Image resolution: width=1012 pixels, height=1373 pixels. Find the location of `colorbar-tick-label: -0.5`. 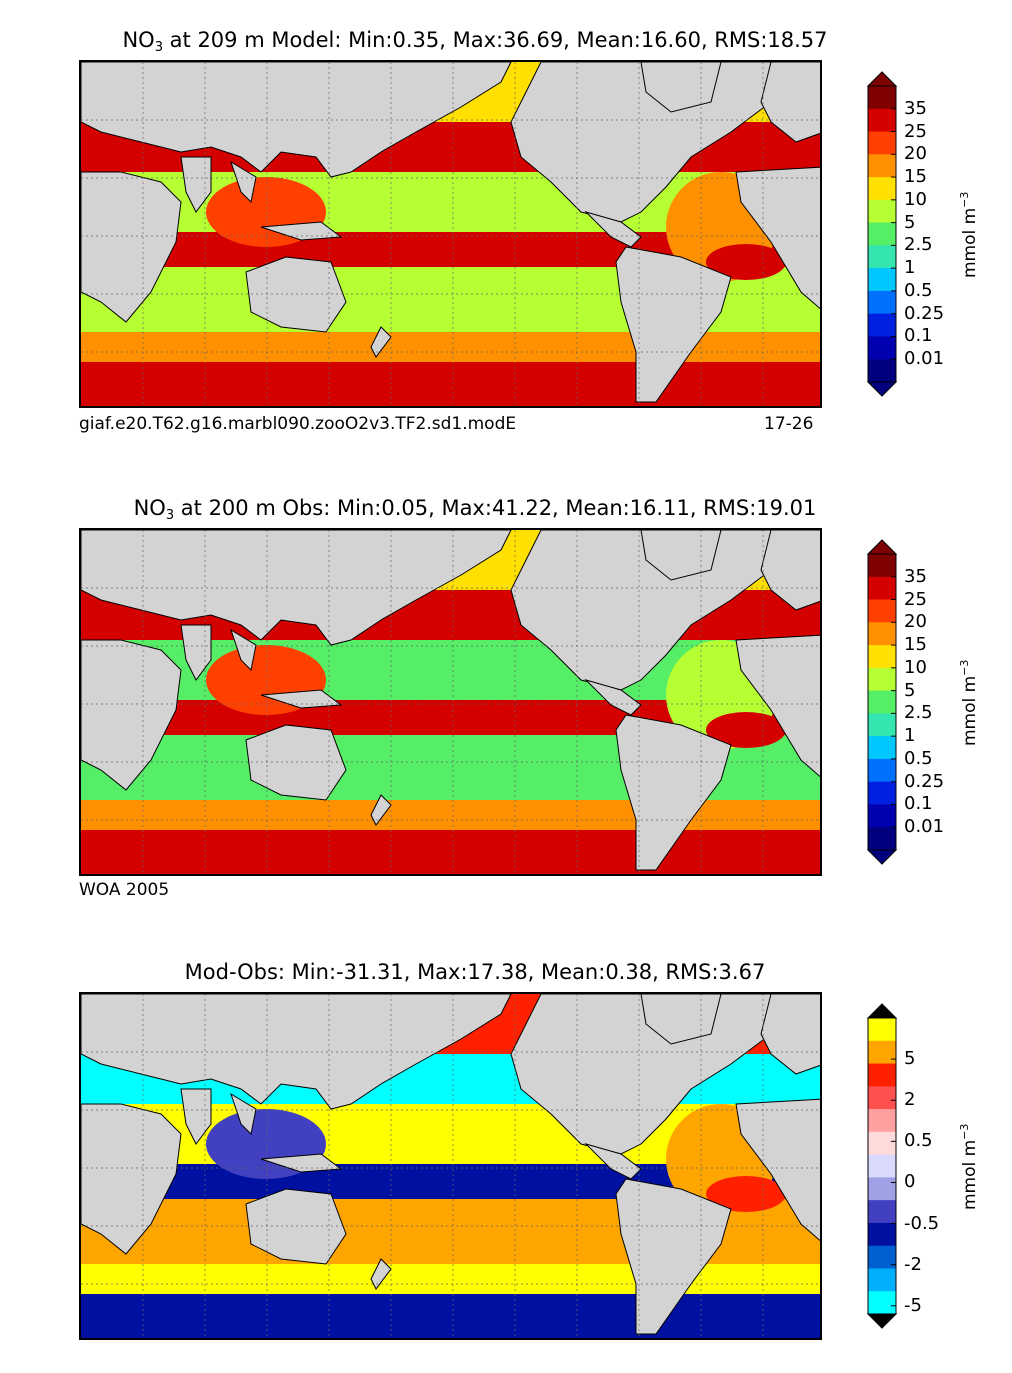

colorbar-tick-label: -0.5 is located at coordinates (922, 1223).